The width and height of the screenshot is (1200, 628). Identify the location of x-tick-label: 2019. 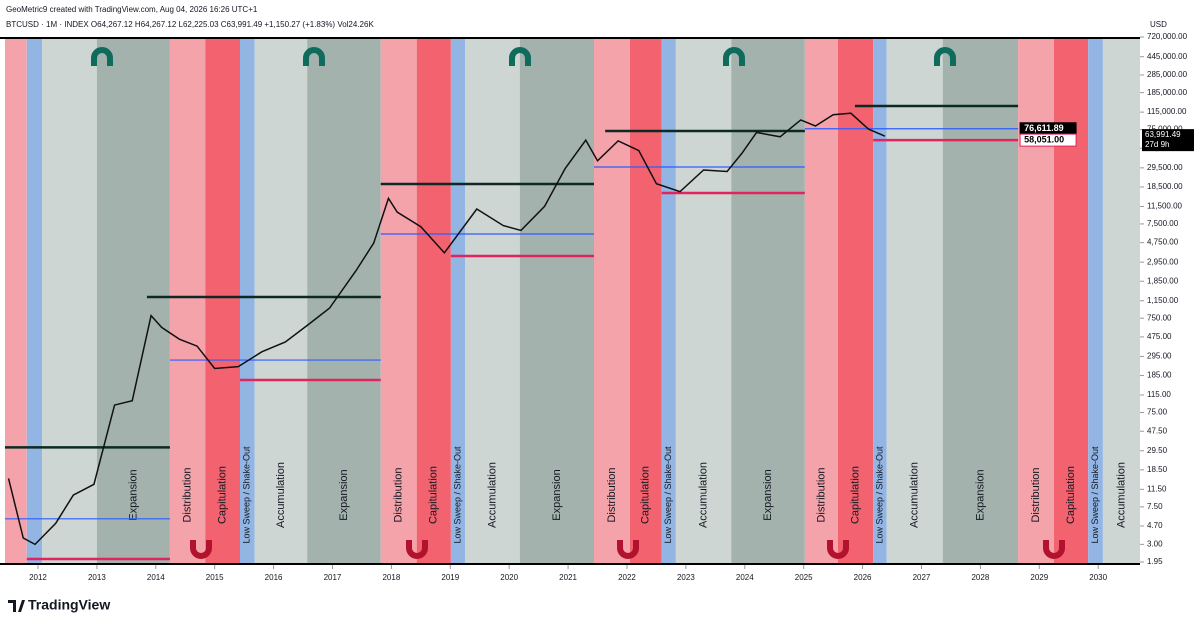
(450, 577).